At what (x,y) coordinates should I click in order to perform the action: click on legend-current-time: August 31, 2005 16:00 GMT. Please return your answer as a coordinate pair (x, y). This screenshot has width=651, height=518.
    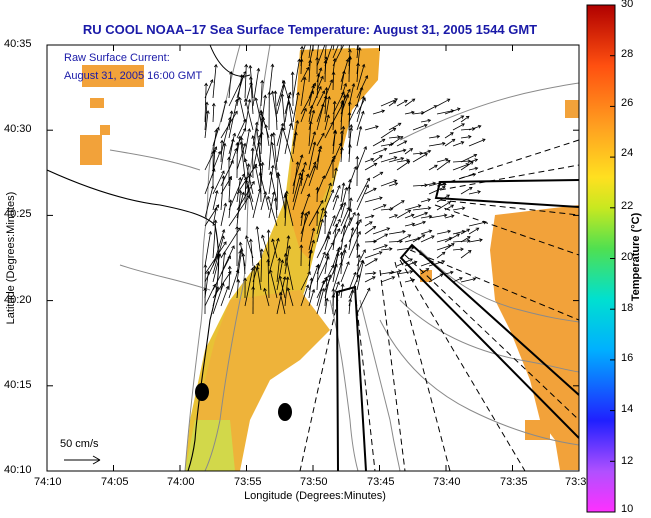
    Looking at the image, I should click on (133, 76).